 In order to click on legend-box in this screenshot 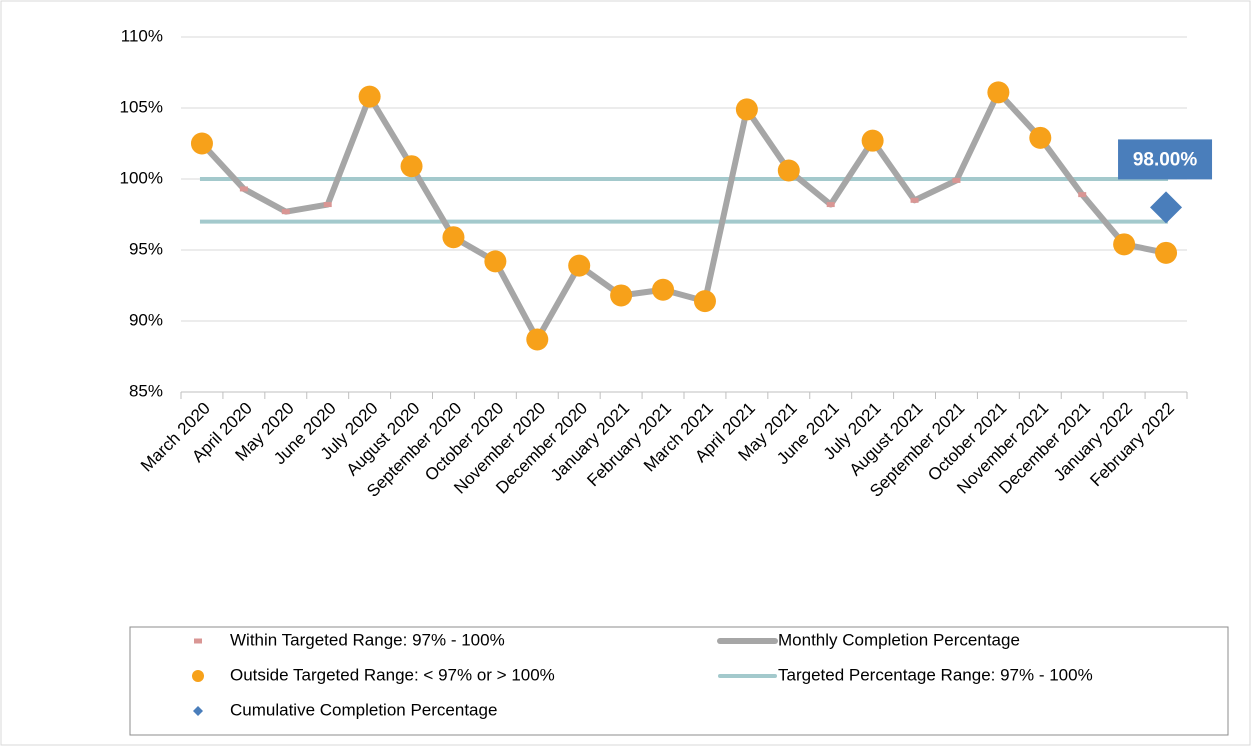, I will do `click(679, 681)`.